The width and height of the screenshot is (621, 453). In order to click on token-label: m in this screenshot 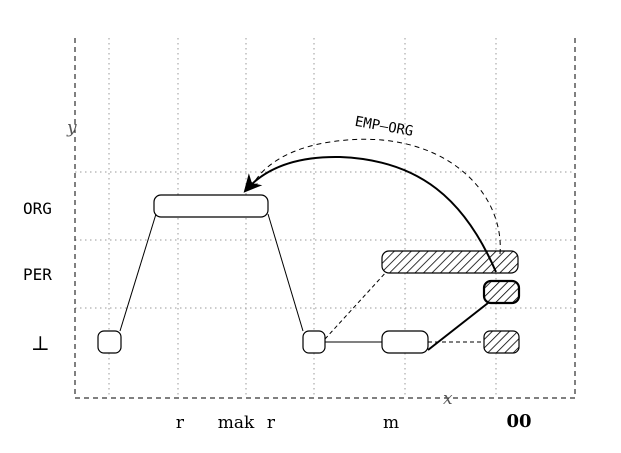, I will do `click(391, 423)`.